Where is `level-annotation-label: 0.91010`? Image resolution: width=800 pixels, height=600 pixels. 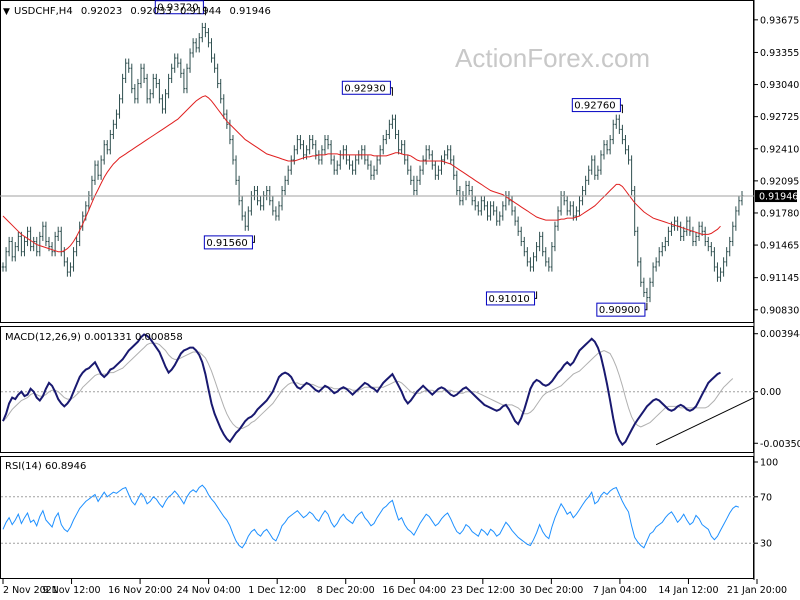 level-annotation-label: 0.91010 is located at coordinates (508, 299).